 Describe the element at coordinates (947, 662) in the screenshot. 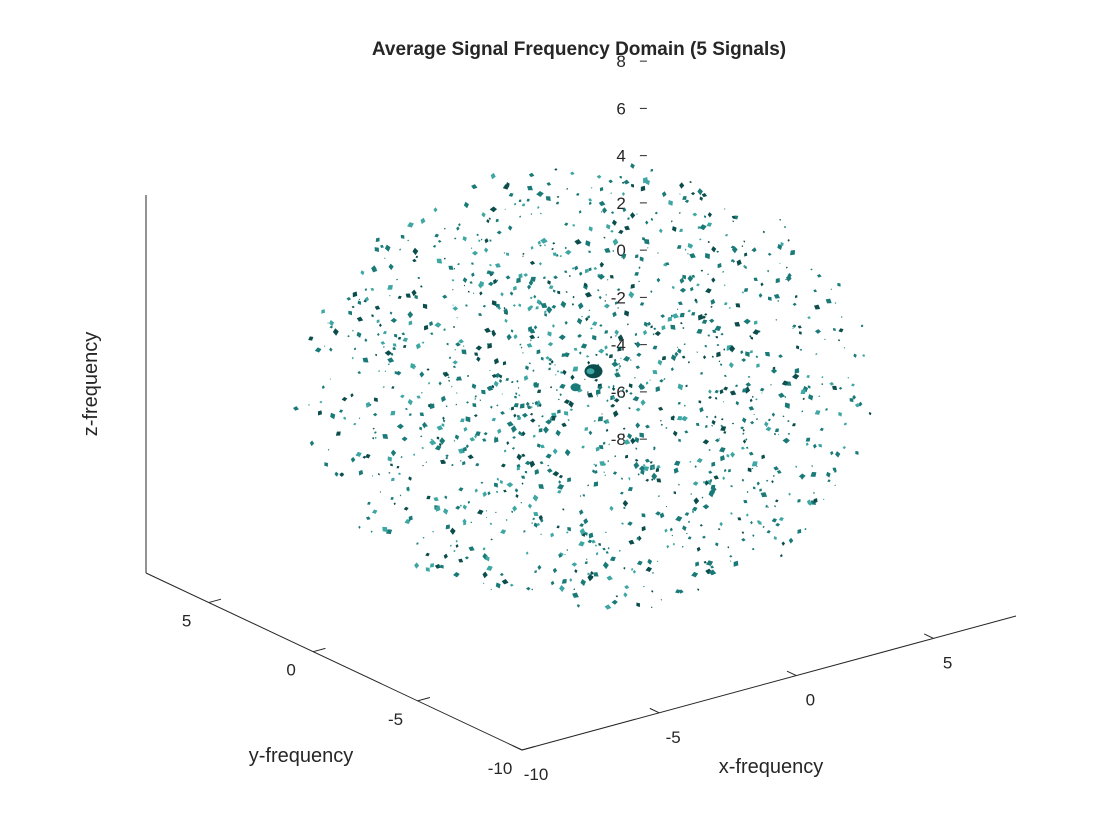

I see `x-tick-label: 5` at that location.